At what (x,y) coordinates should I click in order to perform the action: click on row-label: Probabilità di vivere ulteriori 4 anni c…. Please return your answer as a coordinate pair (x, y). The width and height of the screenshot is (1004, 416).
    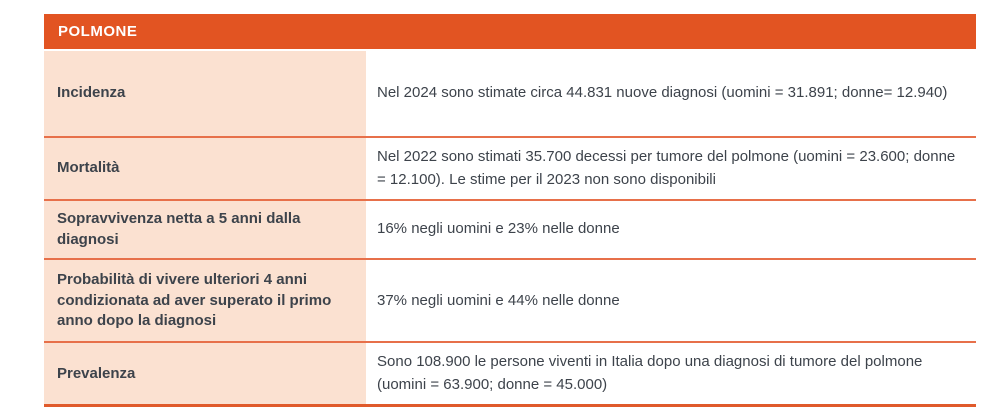
    Looking at the image, I should click on (194, 300).